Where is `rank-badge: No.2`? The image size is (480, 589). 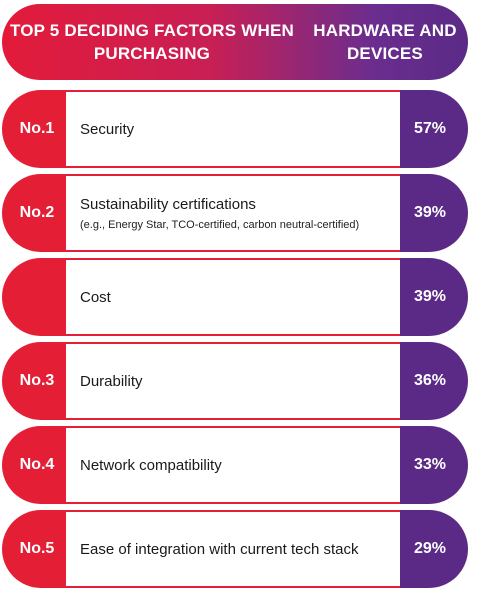
rank-badge: No.2 is located at coordinates (34, 213).